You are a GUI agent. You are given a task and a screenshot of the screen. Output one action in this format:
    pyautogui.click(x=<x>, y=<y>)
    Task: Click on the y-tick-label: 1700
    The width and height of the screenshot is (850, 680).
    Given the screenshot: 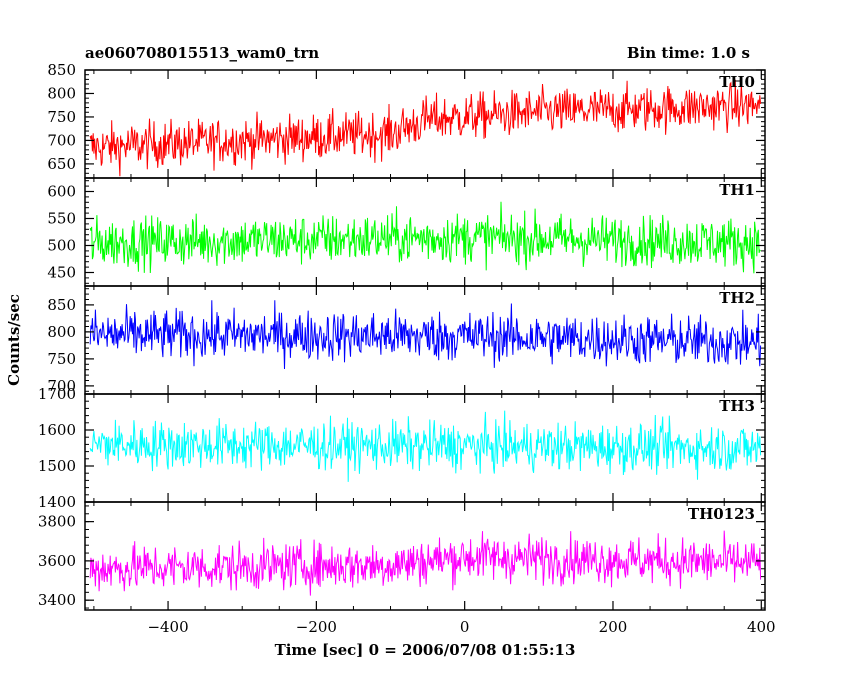 What is the action you would take?
    pyautogui.click(x=57, y=394)
    